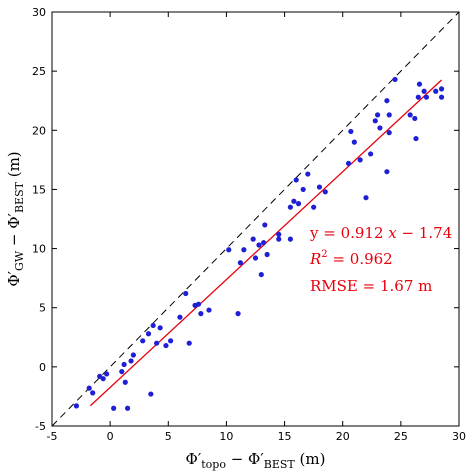  I want to click on x-tick-label: 10, so click(226, 436).